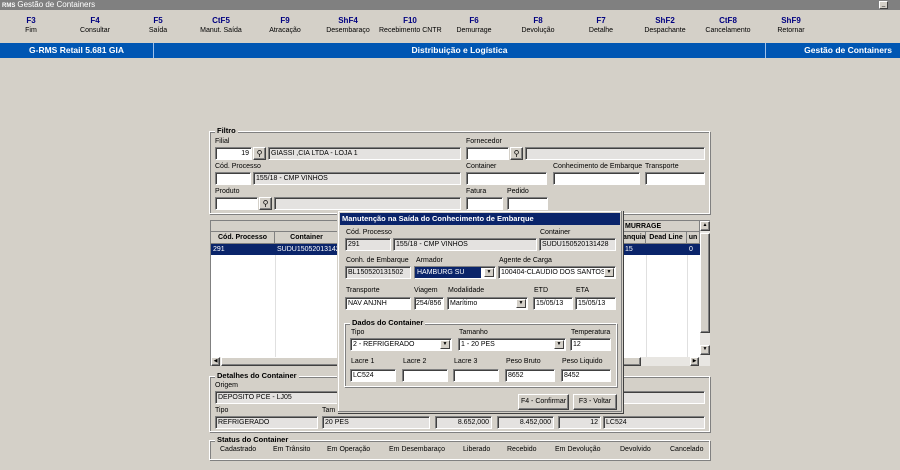 This screenshot has height=470, width=900. Describe the element at coordinates (265, 203) in the screenshot. I see `produto-search-binoculars-icon: ⚲` at that location.